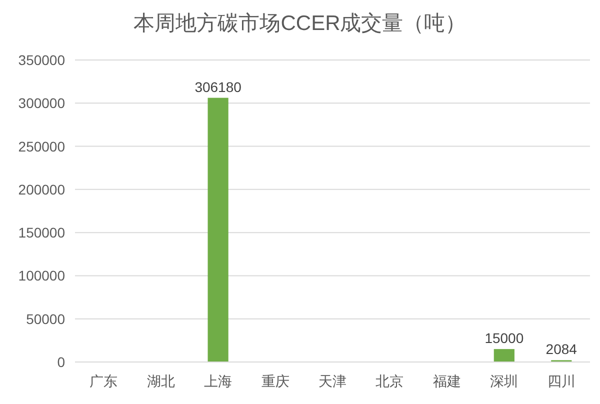 The height and width of the screenshot is (404, 600). What do you see at coordinates (42, 232) in the screenshot?
I see `y-tick-label: 150000` at bounding box center [42, 232].